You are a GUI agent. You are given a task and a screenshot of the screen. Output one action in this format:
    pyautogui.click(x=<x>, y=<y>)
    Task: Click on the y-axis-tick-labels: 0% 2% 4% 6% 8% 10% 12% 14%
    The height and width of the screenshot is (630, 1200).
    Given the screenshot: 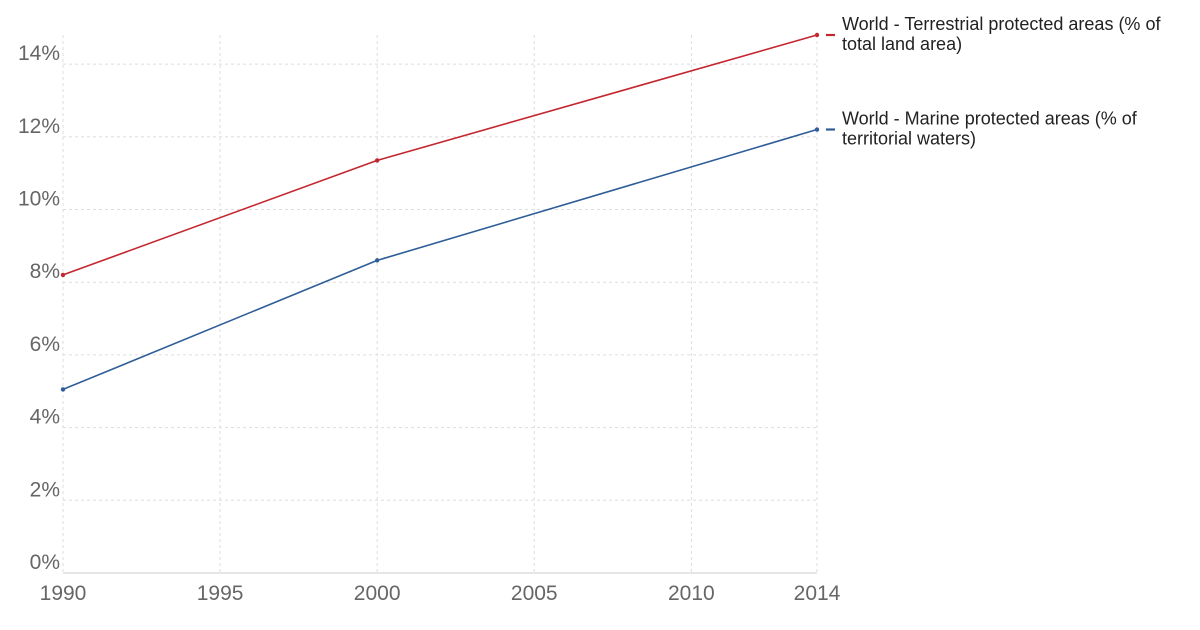 What is the action you would take?
    pyautogui.click(x=39, y=308)
    